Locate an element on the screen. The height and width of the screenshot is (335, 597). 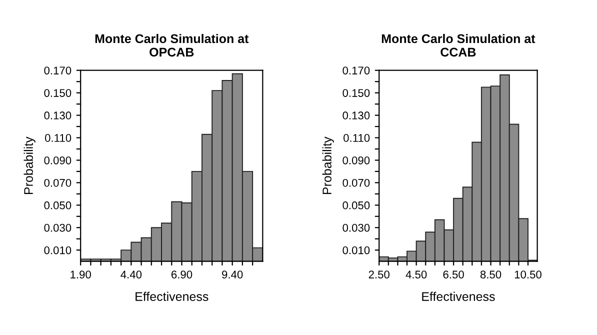
x-tick-label: 6.90 is located at coordinates (182, 274).